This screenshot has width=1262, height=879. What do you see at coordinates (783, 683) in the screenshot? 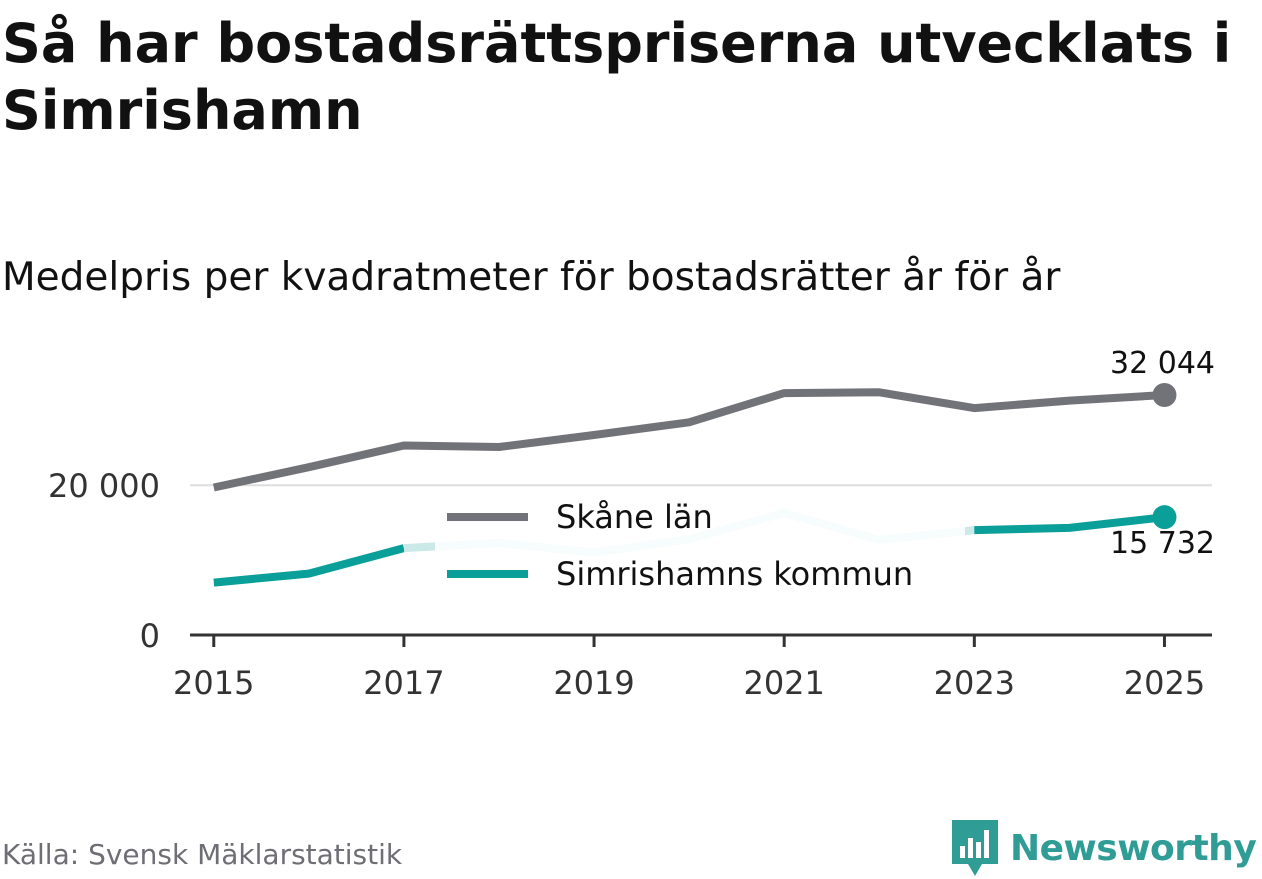
I see `x-tick-label: 2021` at bounding box center [783, 683].